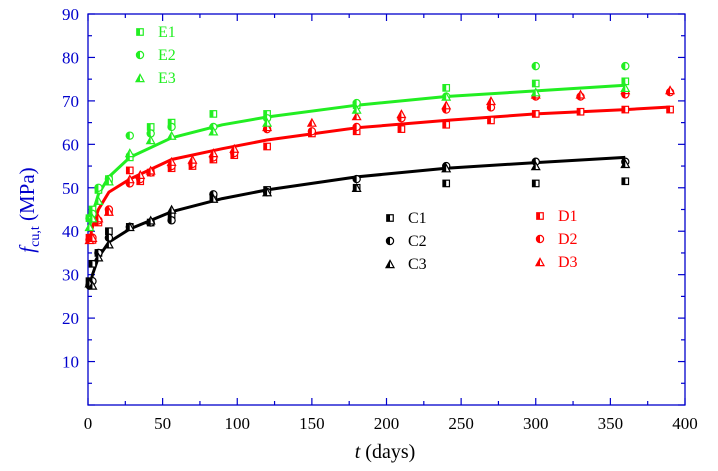 This screenshot has height=471, width=718. Describe the element at coordinates (461, 423) in the screenshot. I see `x-tick-label: 250` at that location.